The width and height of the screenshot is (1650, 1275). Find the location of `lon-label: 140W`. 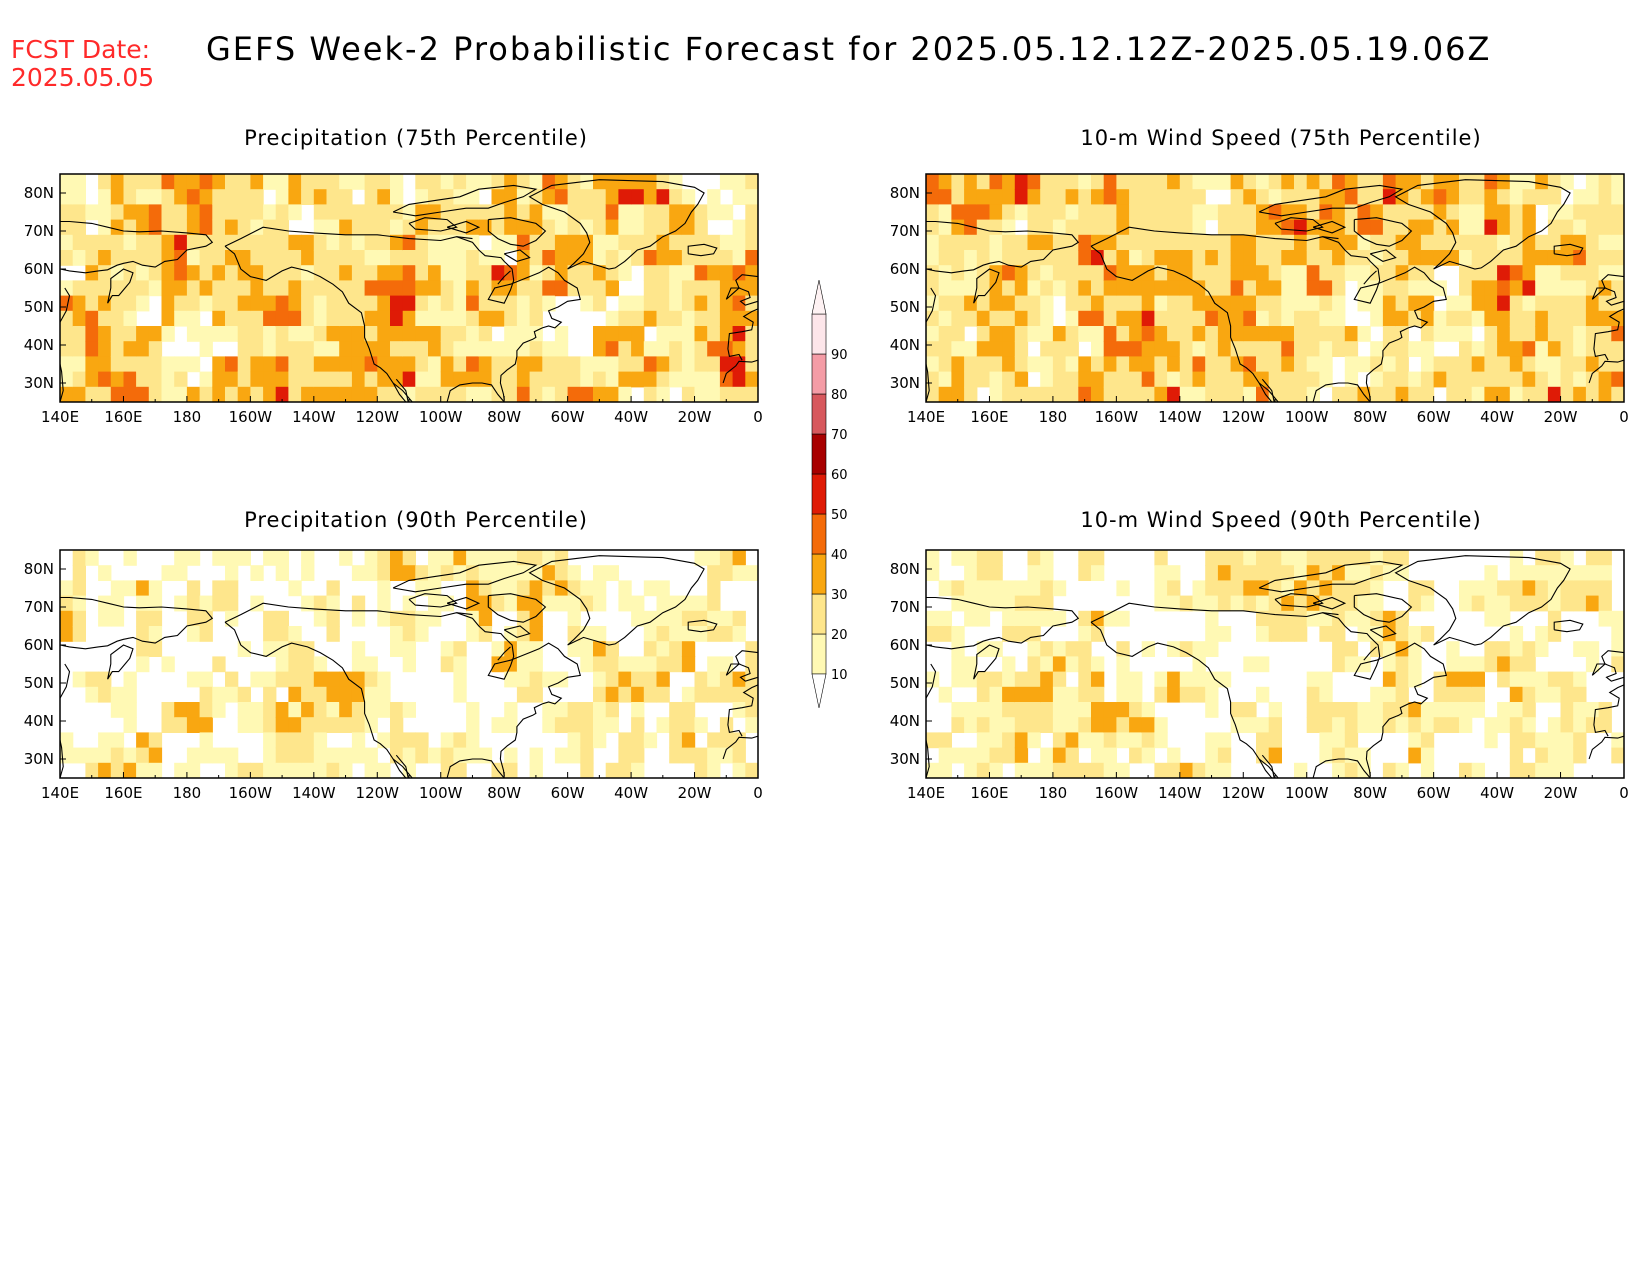

lon-label: 140W is located at coordinates (314, 417).